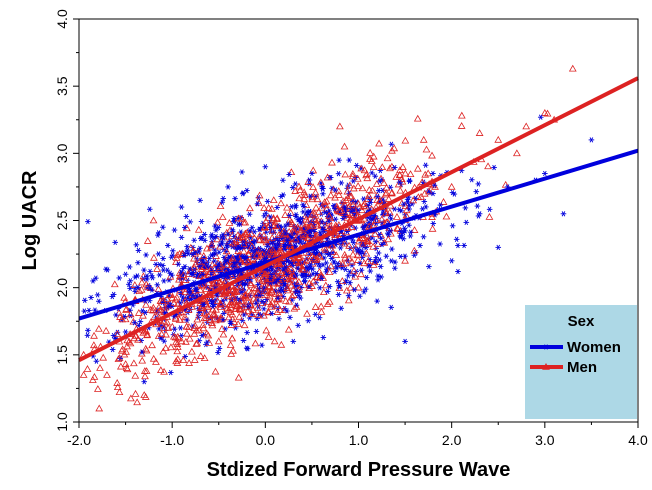 This screenshot has height=490, width=652. What do you see at coordinates (359, 440) in the screenshot?
I see `x-tick-label: 1.0` at bounding box center [359, 440].